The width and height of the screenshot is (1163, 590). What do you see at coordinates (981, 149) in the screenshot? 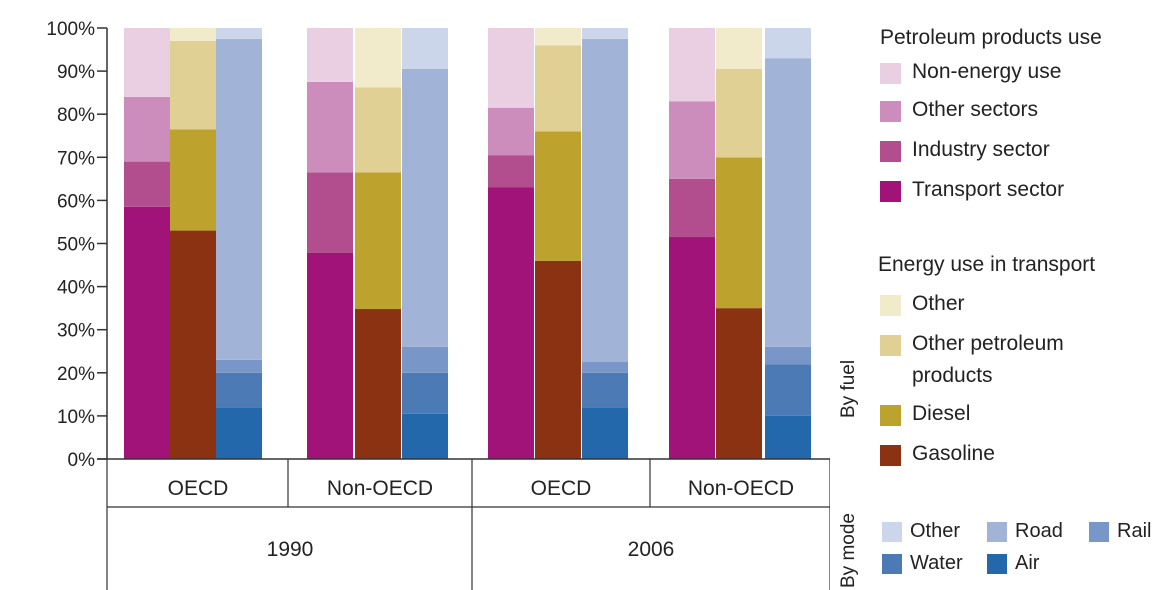
I see `legend-label: Industry sector` at bounding box center [981, 149].